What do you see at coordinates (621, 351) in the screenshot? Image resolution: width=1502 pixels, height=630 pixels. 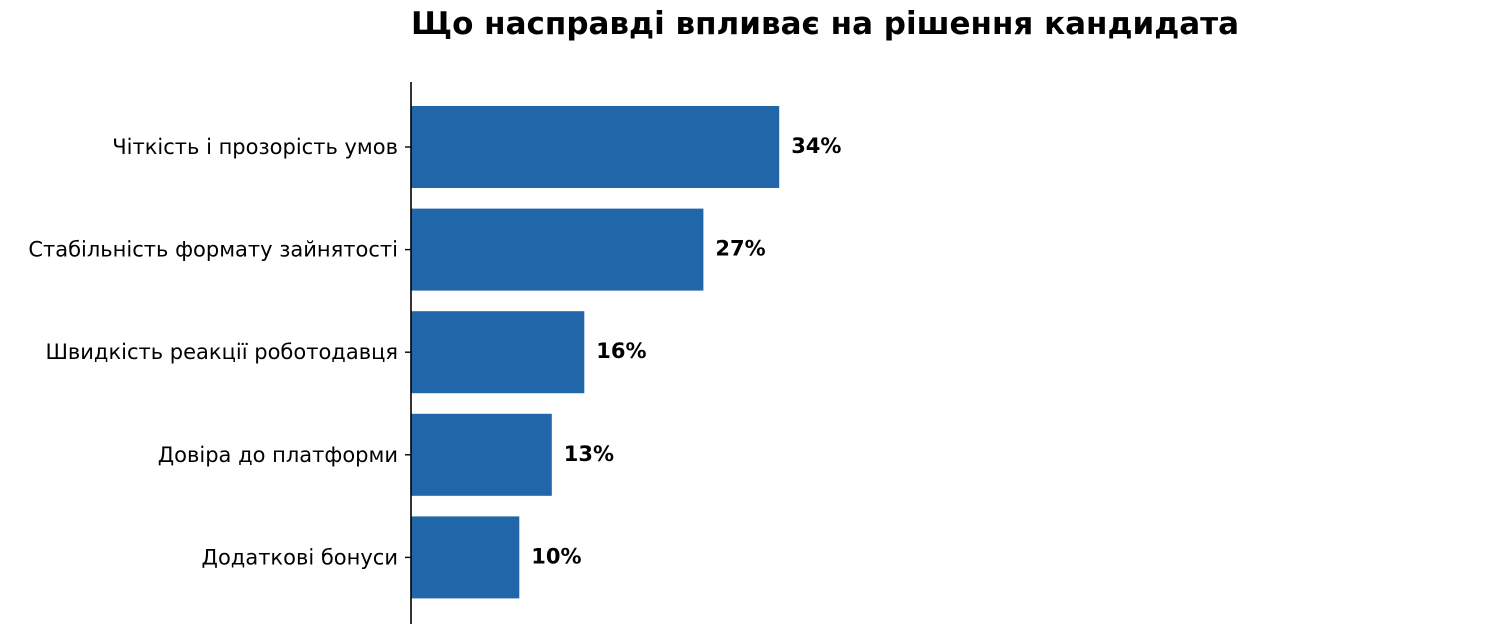 I see `data-label-3: 16%` at bounding box center [621, 351].